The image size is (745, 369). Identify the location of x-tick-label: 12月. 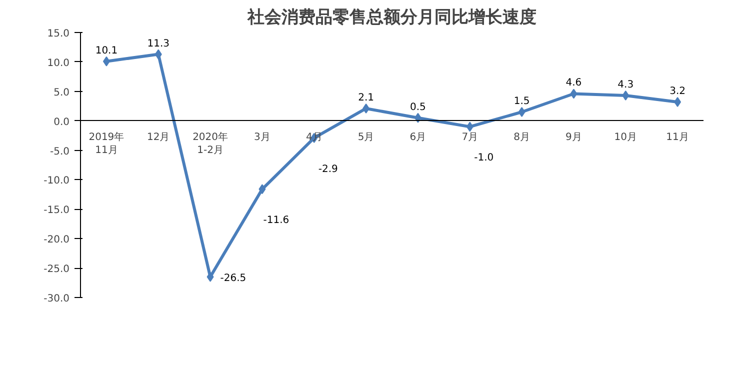
(158, 137).